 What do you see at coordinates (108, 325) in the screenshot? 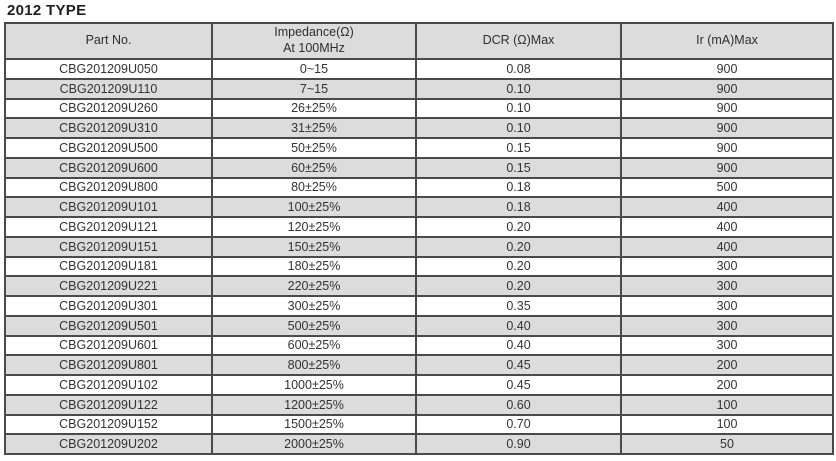
I see `part-no-cell: CBG201209U501` at bounding box center [108, 325].